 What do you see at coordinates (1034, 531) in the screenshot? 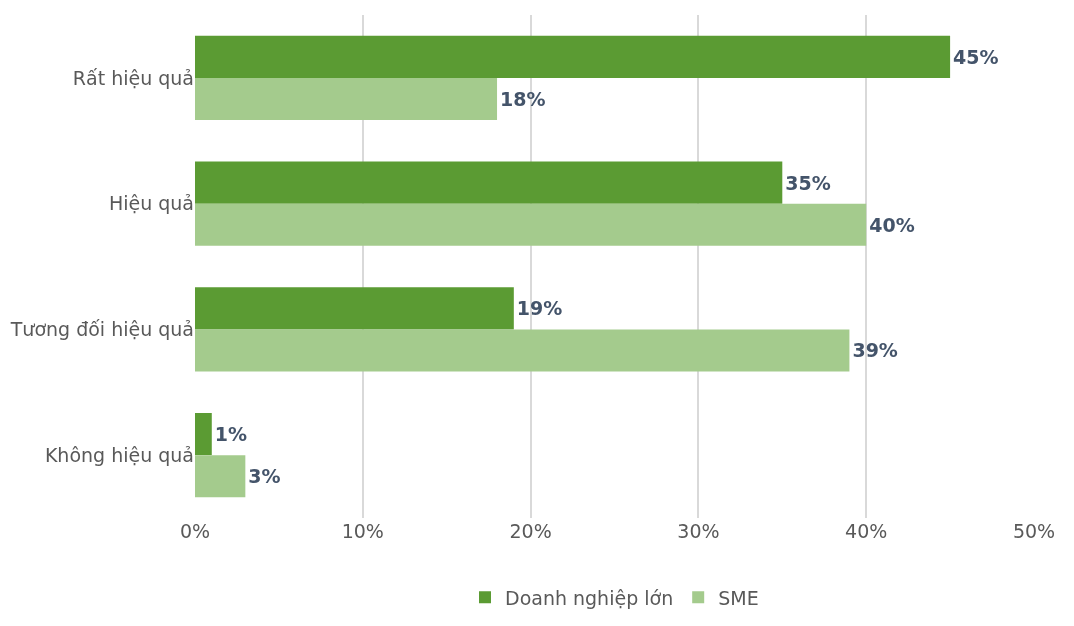
I see `x-tick-label: 50%` at bounding box center [1034, 531].